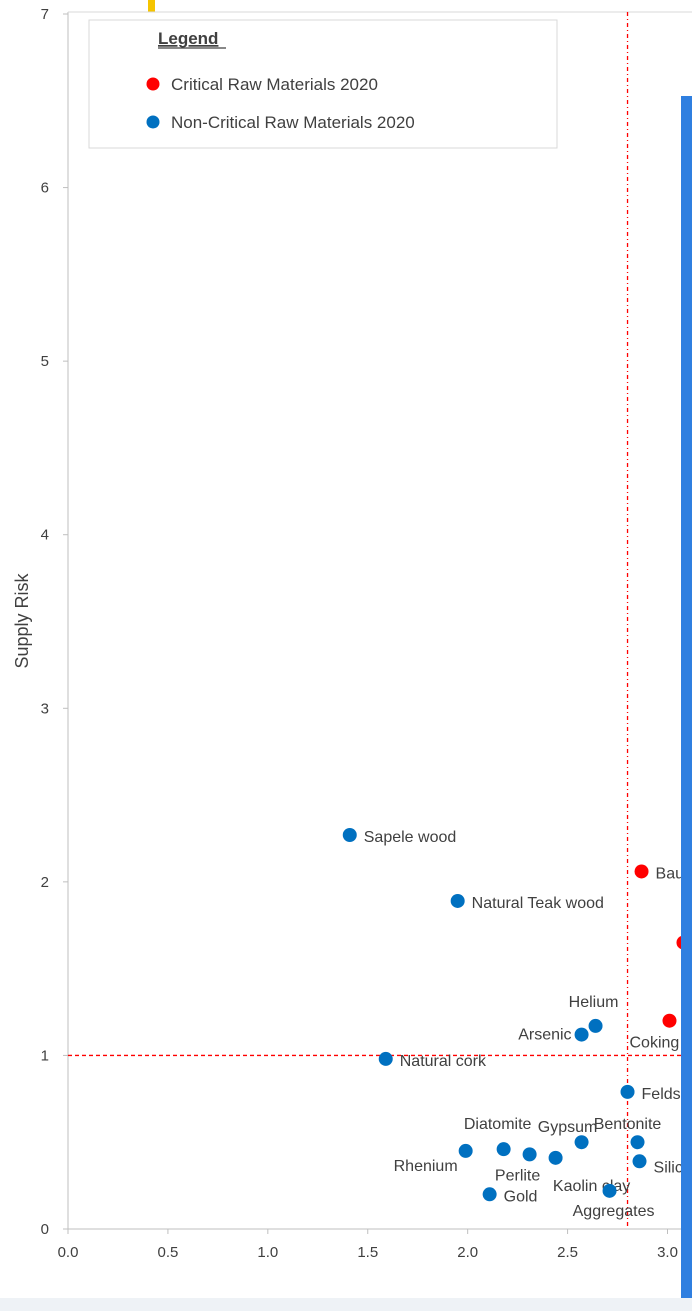 The width and height of the screenshot is (692, 1316). I want to click on data-point-bau, so click(641, 871).